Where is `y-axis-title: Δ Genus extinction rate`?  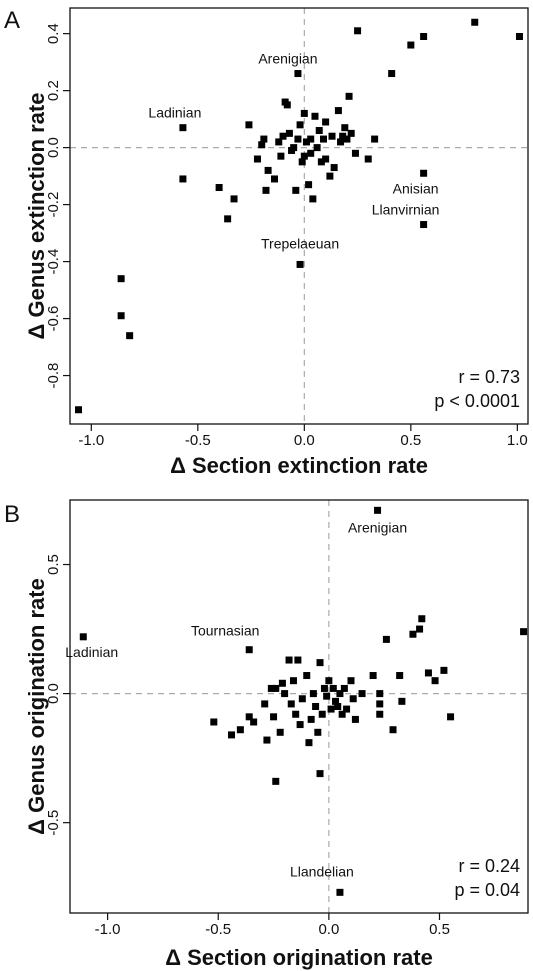 y-axis-title: Δ Genus extinction rate is located at coordinates (36, 216).